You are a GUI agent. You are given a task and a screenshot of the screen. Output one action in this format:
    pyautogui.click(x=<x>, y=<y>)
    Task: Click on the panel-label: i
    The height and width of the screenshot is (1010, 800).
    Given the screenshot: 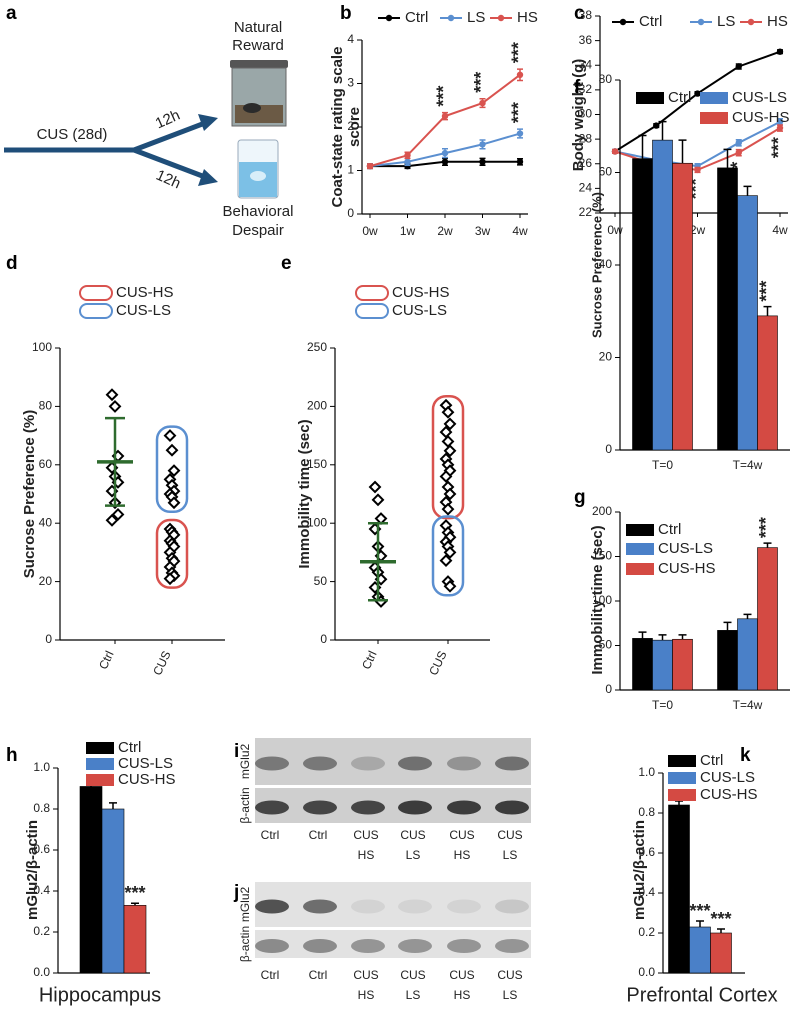 What is the action you would take?
    pyautogui.click(x=236, y=751)
    